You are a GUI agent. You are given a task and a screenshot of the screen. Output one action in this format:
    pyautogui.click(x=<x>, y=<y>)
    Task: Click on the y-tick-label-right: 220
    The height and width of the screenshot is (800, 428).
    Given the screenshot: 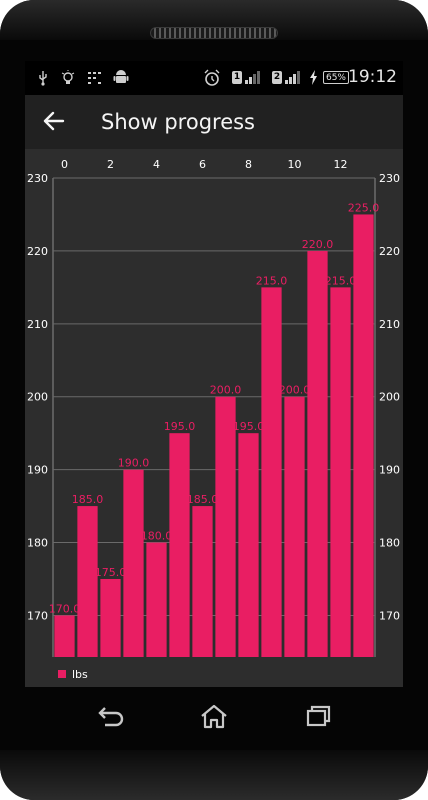 What is the action you would take?
    pyautogui.click(x=389, y=251)
    